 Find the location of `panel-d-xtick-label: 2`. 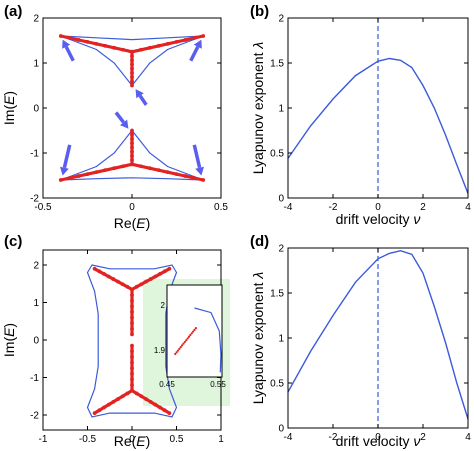

panel-d-xtick-label: 2 is located at coordinates (423, 437).